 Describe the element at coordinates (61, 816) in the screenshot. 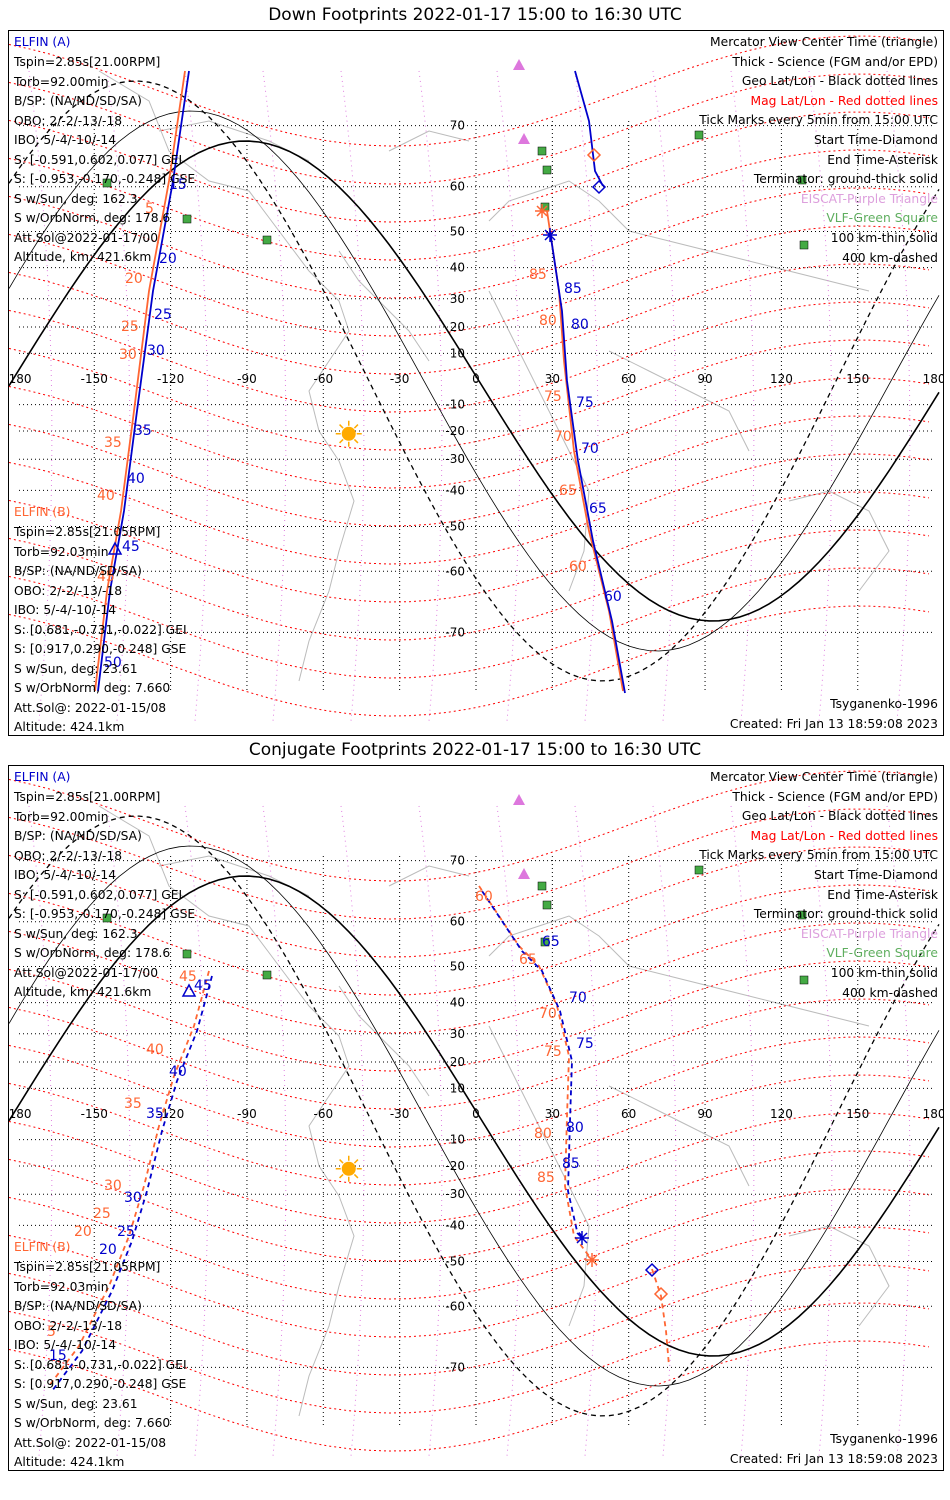

I see `info-line: Torb=92.00min` at that location.